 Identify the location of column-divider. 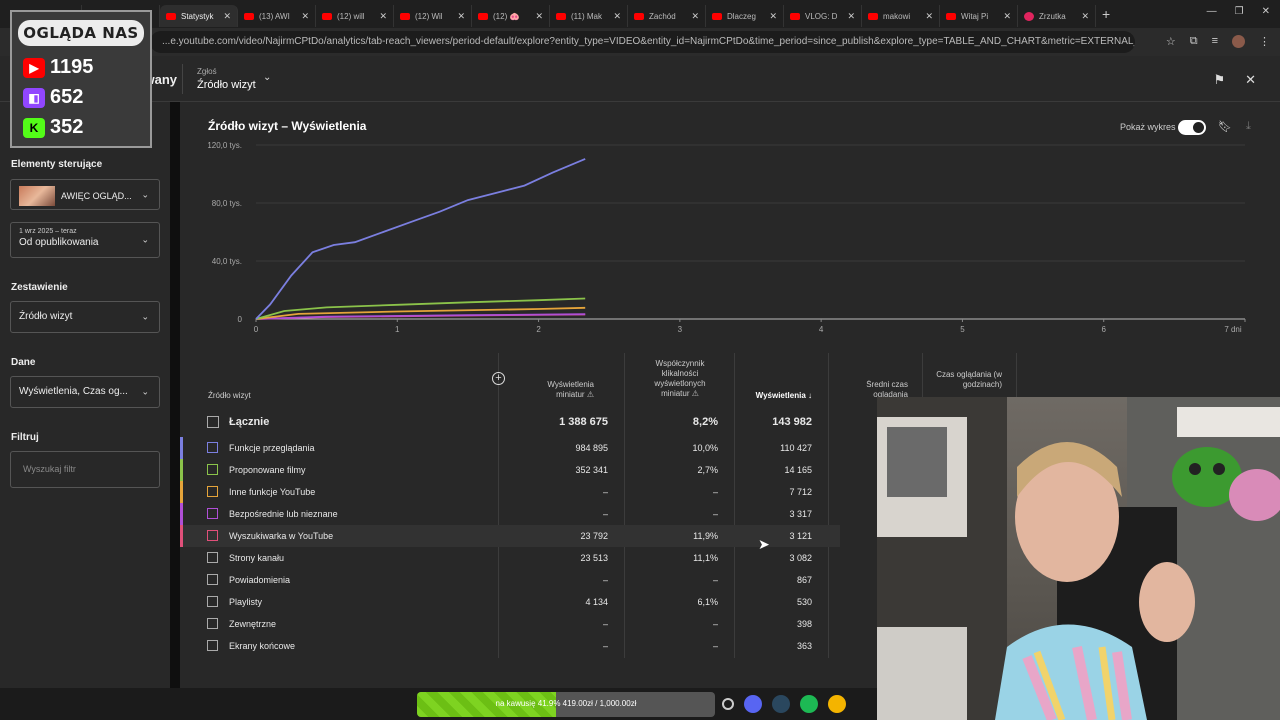
(498, 505).